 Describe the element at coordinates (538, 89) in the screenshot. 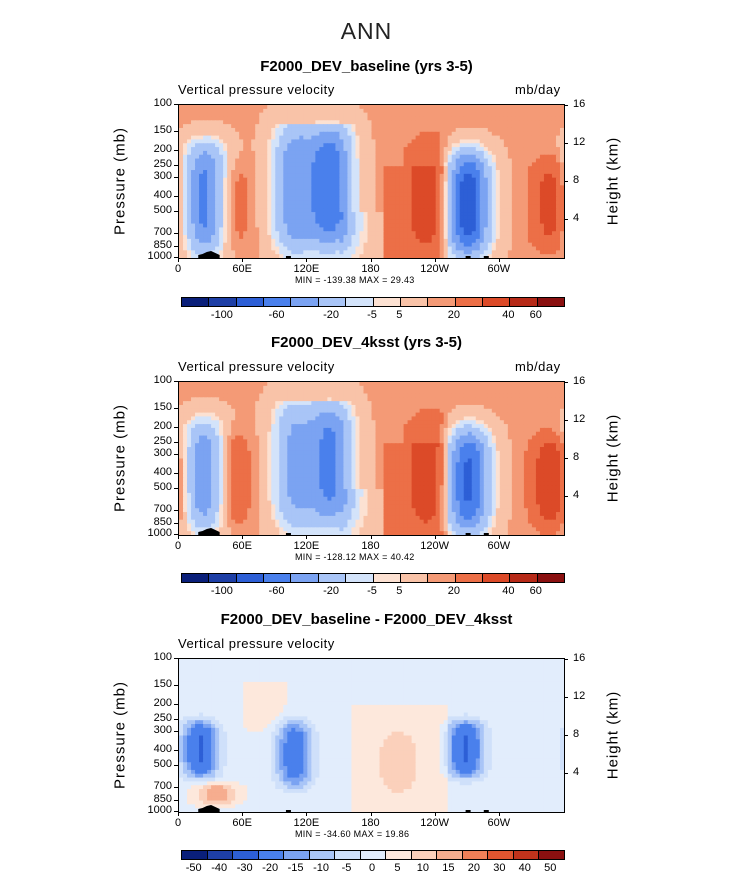

I see `units-label: mb/day` at that location.